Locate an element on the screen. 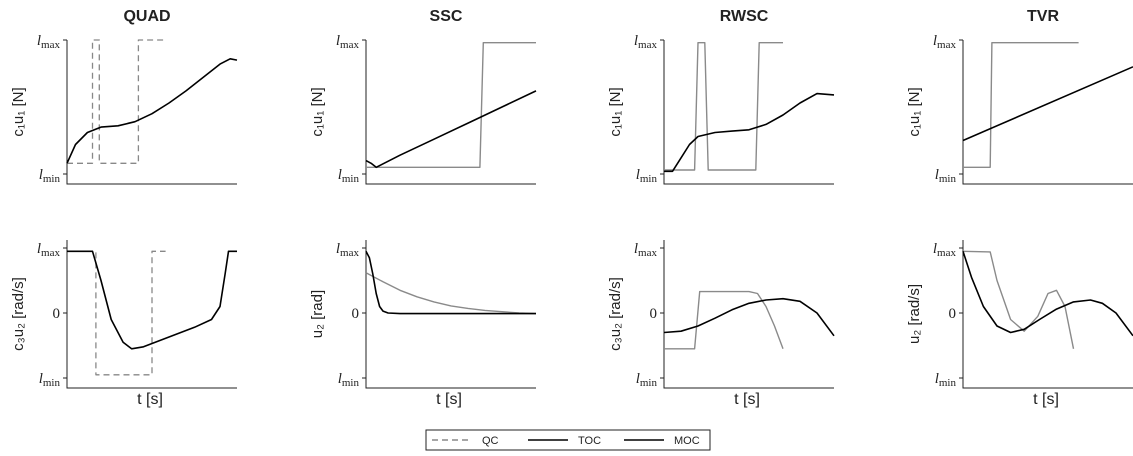  panel-quad-bottom: lmax 0 lmin c₃u₂ [rad/s] t [s] is located at coordinates (123, 324).